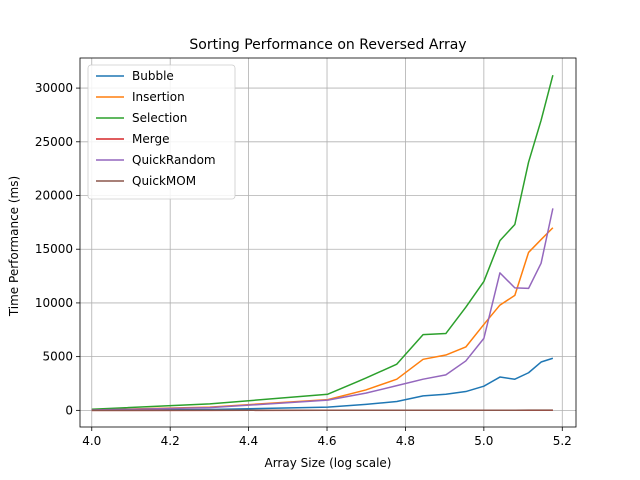  Describe the element at coordinates (326, 441) in the screenshot. I see `x-tick-label: 4.6` at that location.